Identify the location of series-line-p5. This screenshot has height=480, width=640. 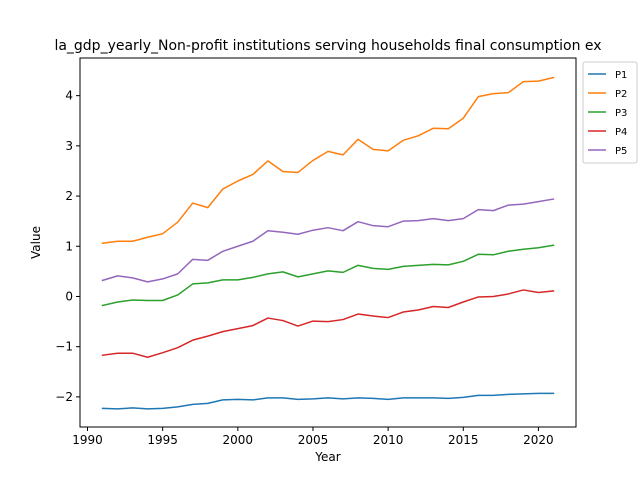
(328, 240).